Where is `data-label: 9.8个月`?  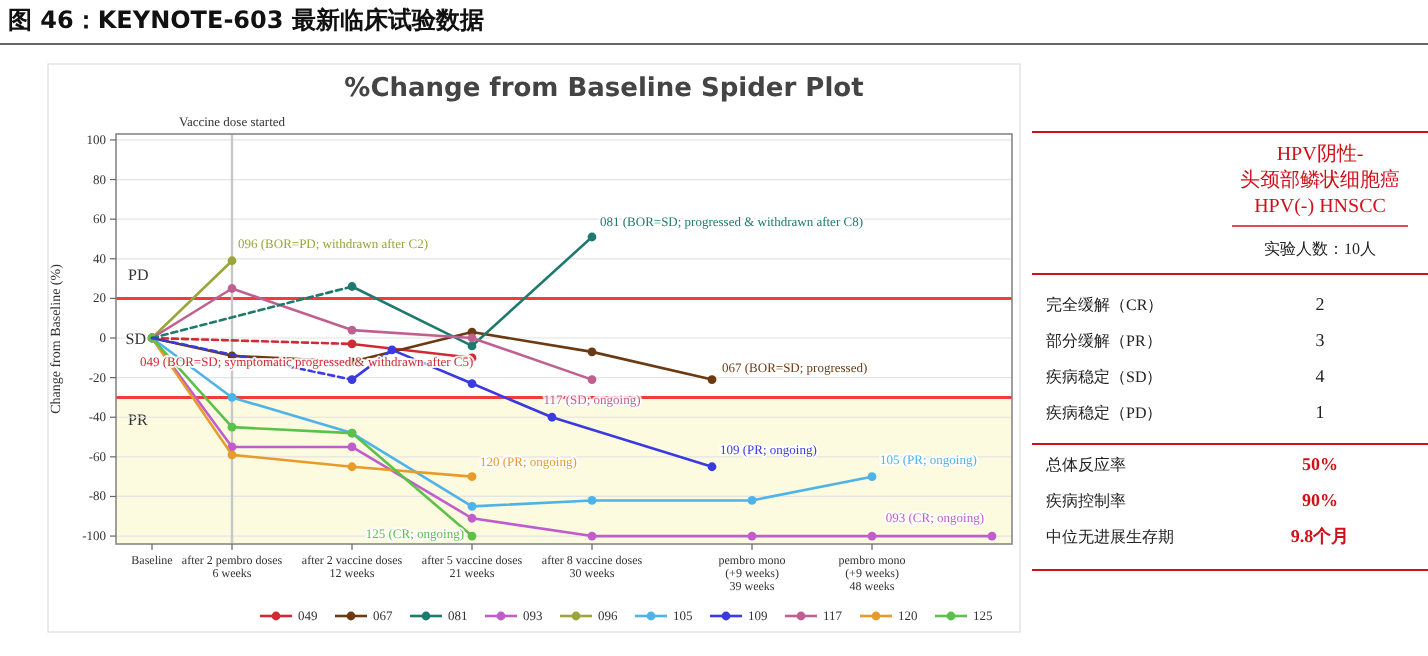 data-label: 9.8个月 is located at coordinates (1320, 536).